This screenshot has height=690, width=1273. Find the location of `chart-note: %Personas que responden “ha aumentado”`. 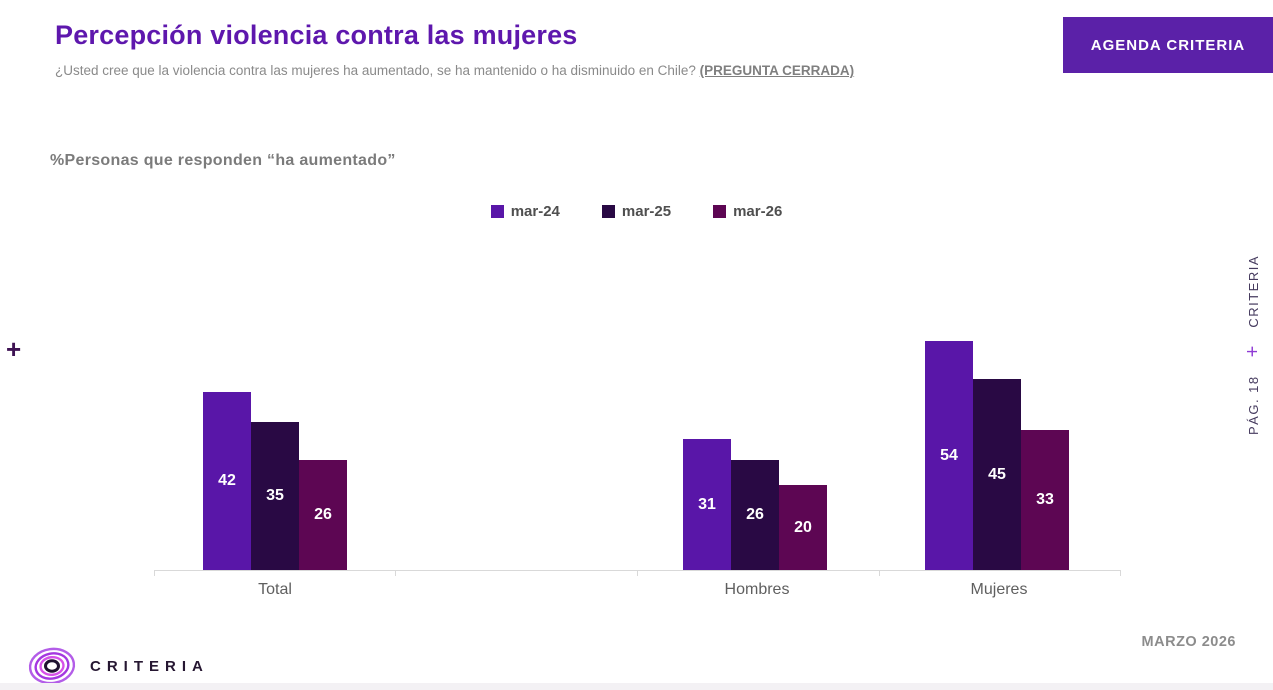

chart-note: %Personas que responden “ha aumentado” is located at coordinates (223, 160).